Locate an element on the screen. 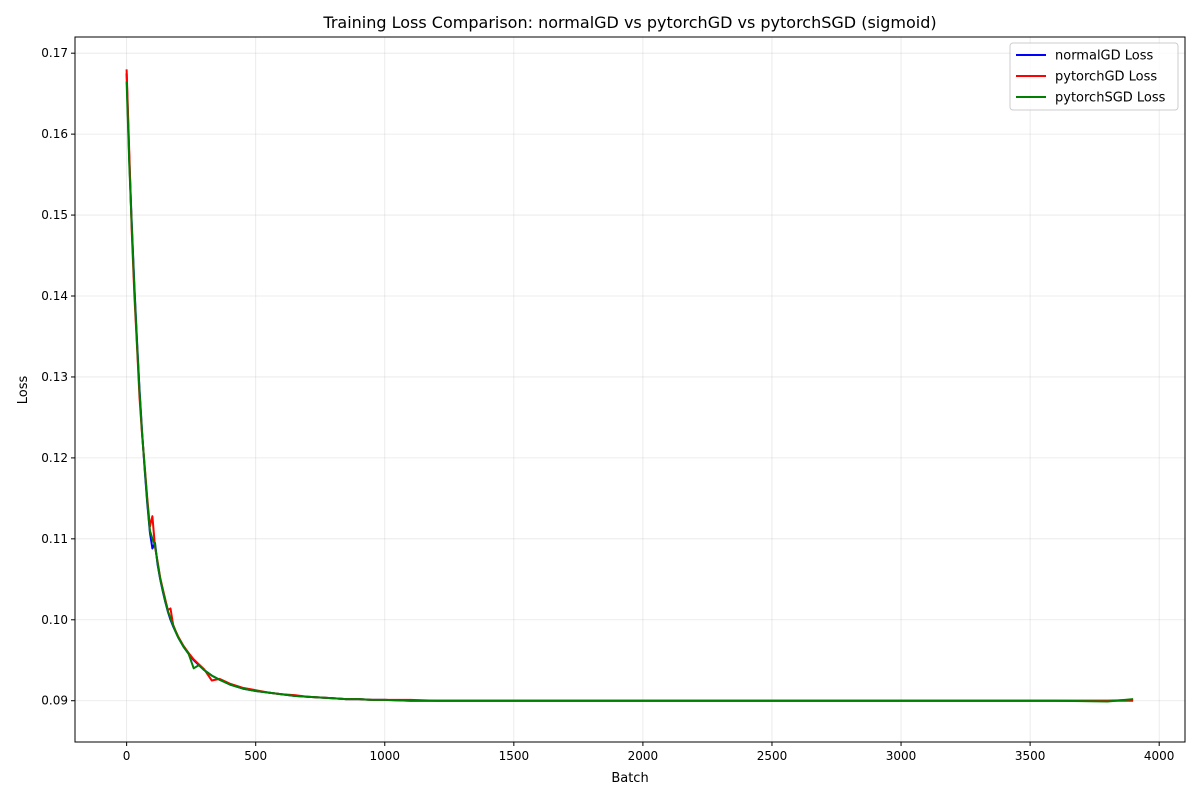 The width and height of the screenshot is (1200, 804). y-tick-label: 0.14 is located at coordinates (54, 296).